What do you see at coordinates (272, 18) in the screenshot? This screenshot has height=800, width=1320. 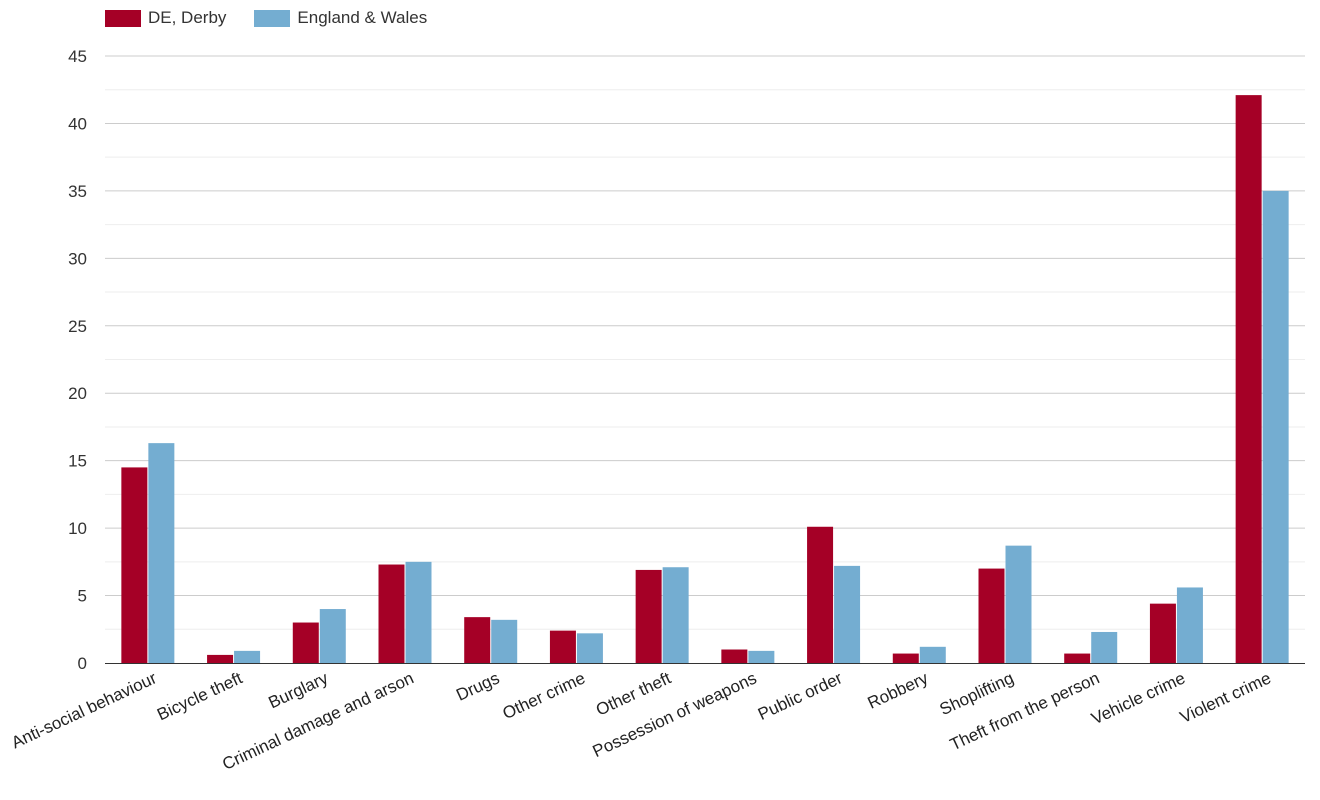 I see `legend-swatch-england-wales` at bounding box center [272, 18].